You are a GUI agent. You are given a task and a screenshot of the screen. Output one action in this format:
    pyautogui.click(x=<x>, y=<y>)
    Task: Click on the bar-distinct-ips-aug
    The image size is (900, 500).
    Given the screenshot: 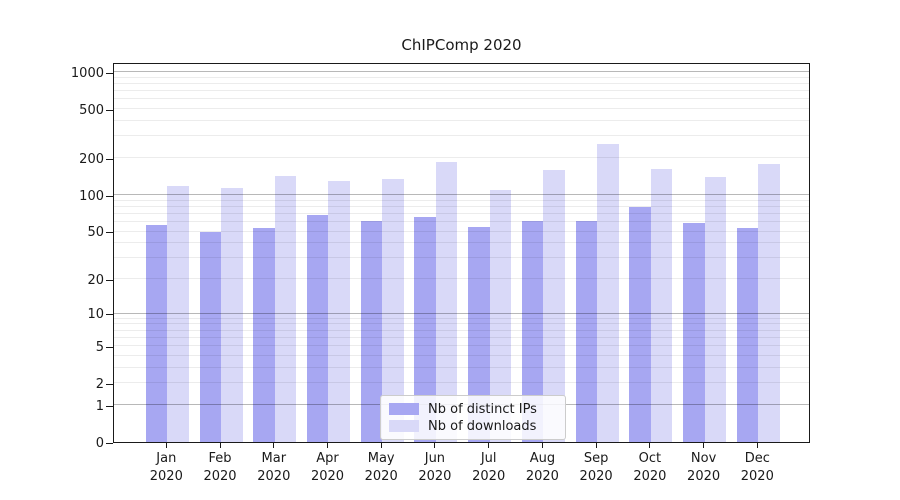 What is the action you would take?
    pyautogui.click(x=532, y=331)
    